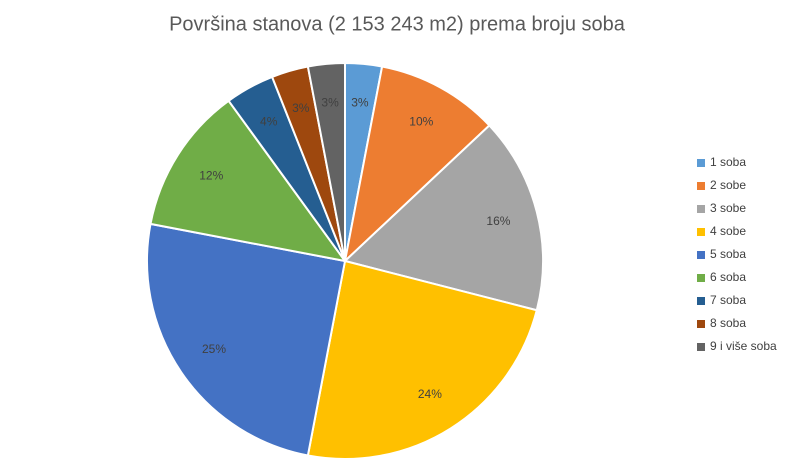 This screenshot has height=468, width=796. I want to click on legend-label: 5 soba, so click(728, 254).